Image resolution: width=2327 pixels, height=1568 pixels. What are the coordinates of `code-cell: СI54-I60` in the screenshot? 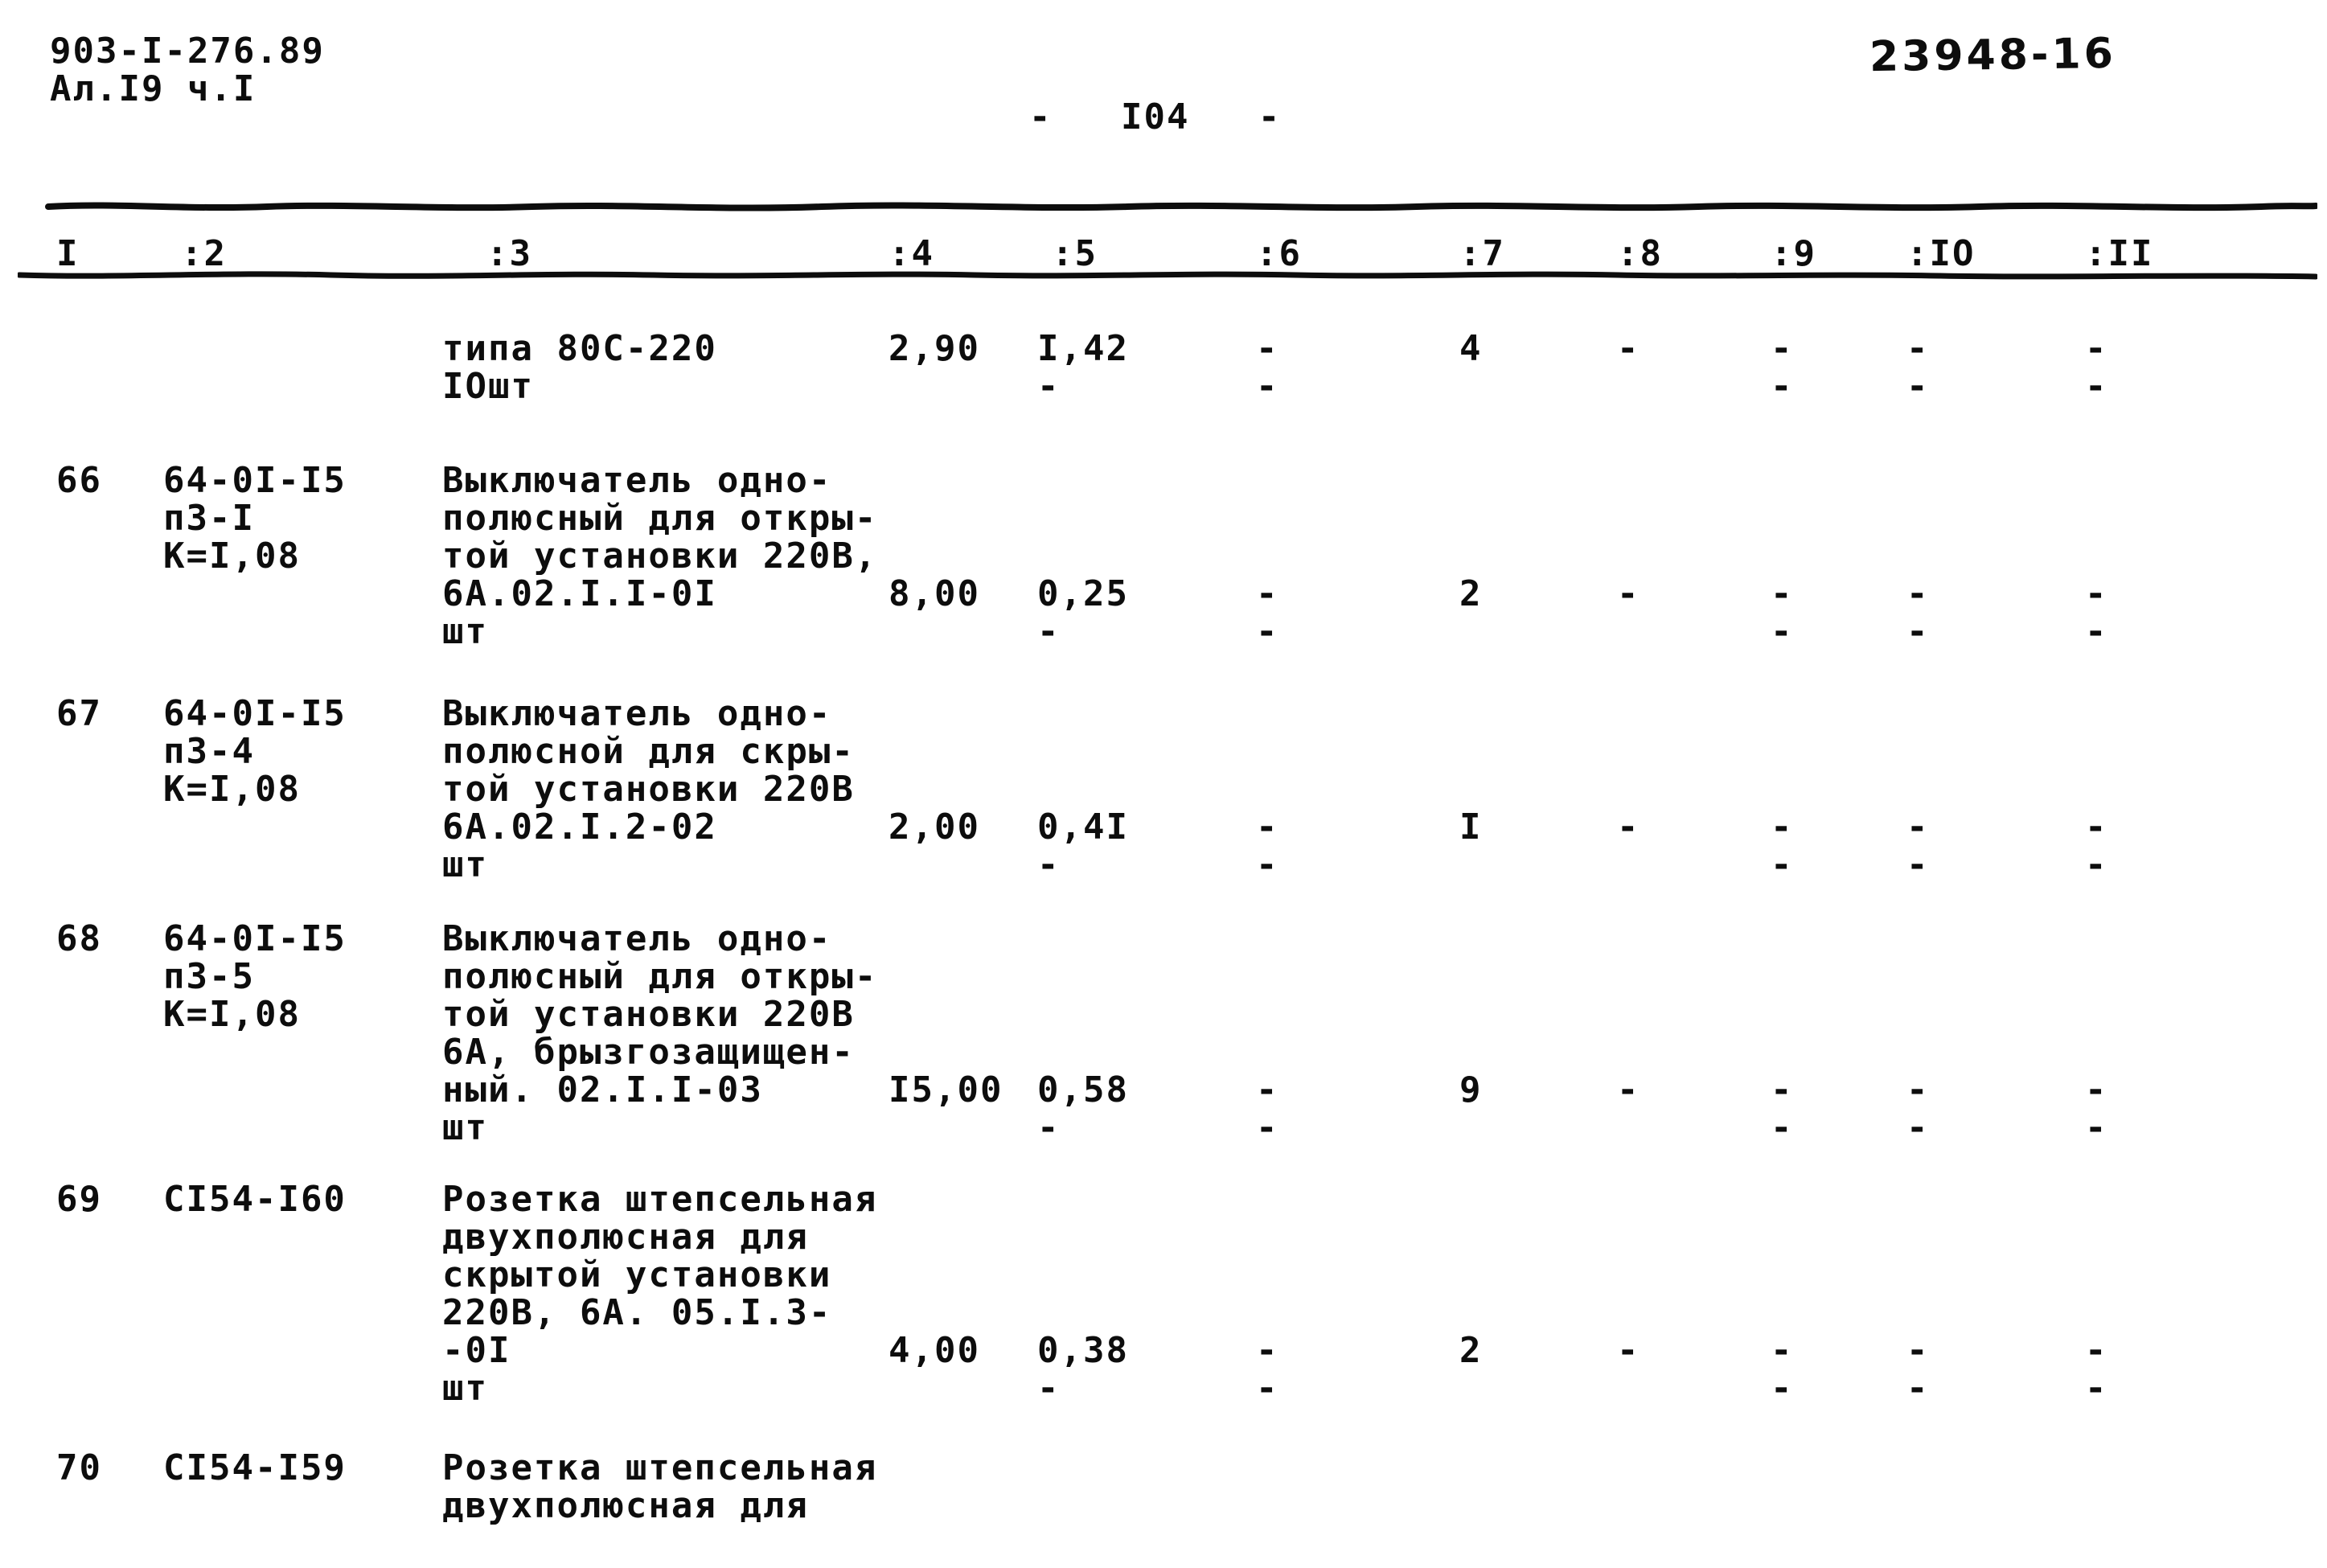 It's located at (255, 1199).